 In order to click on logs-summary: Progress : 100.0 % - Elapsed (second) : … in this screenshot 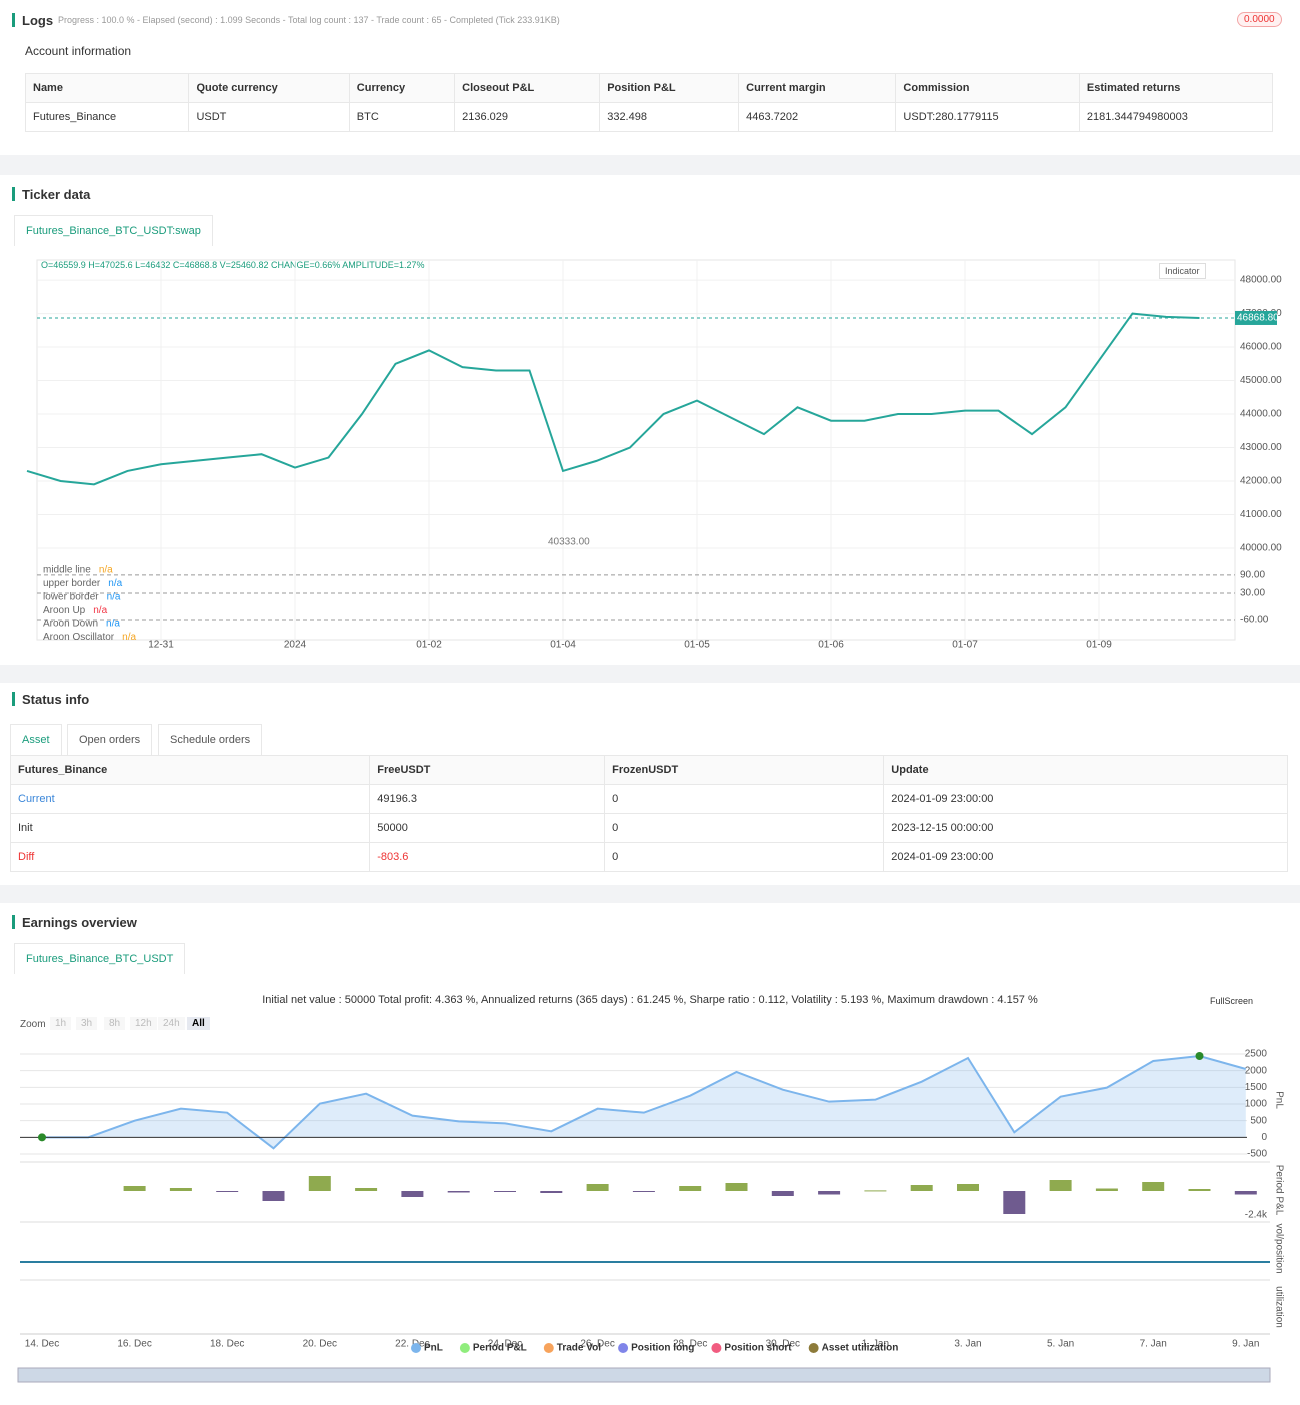, I will do `click(309, 20)`.